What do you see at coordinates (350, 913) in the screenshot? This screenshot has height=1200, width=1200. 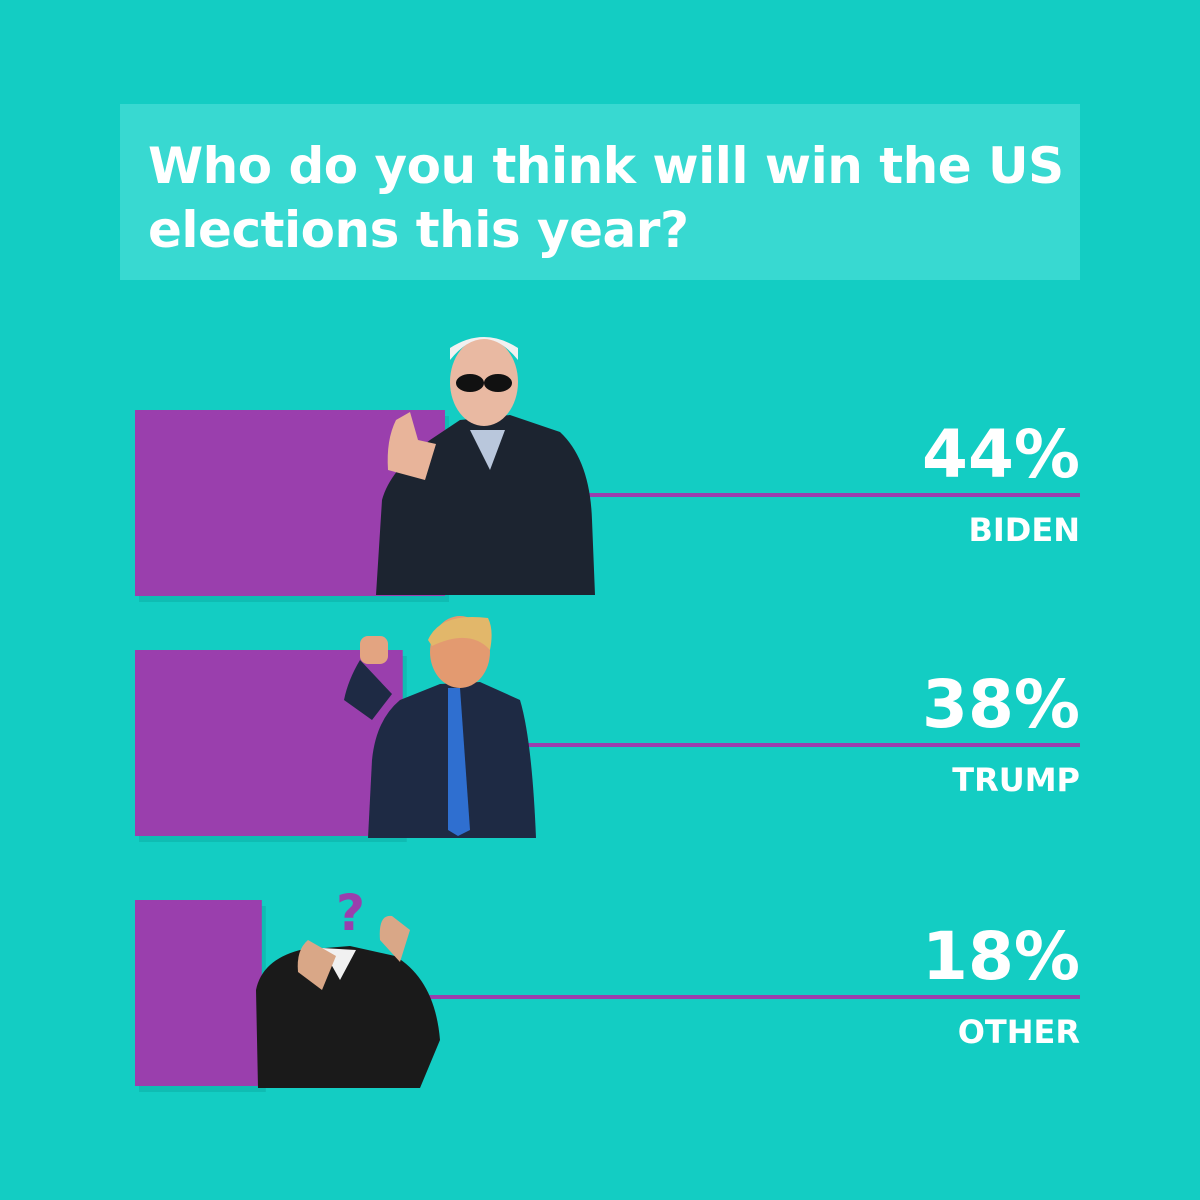 I see `question-mark-icon: ?` at bounding box center [350, 913].